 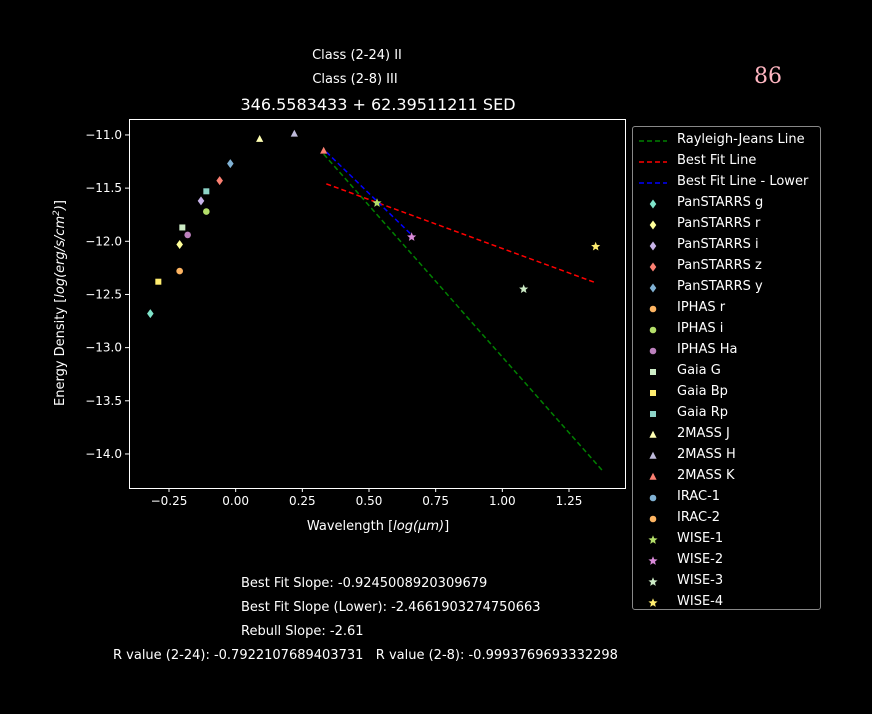 I want to click on 2mass-h-point, so click(x=294, y=133).